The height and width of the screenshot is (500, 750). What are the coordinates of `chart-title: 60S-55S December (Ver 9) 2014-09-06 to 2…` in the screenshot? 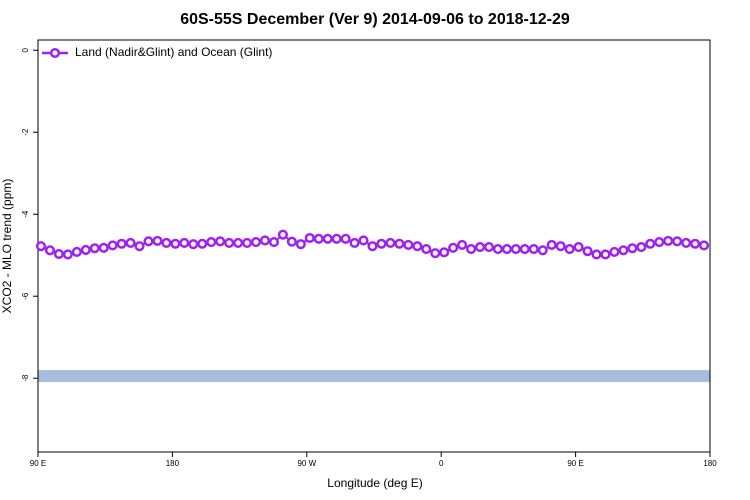 It's located at (375, 19).